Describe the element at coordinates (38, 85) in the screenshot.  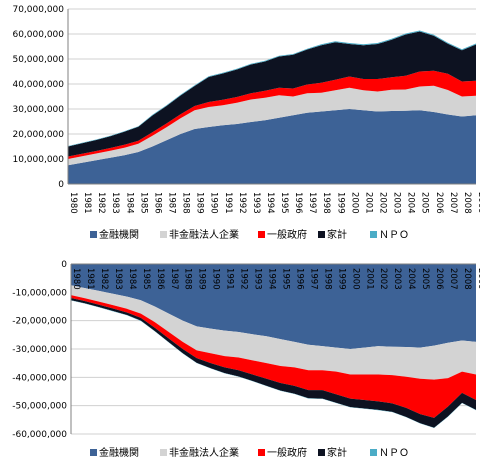
I see `y-tick-label: 40,000,000` at that location.